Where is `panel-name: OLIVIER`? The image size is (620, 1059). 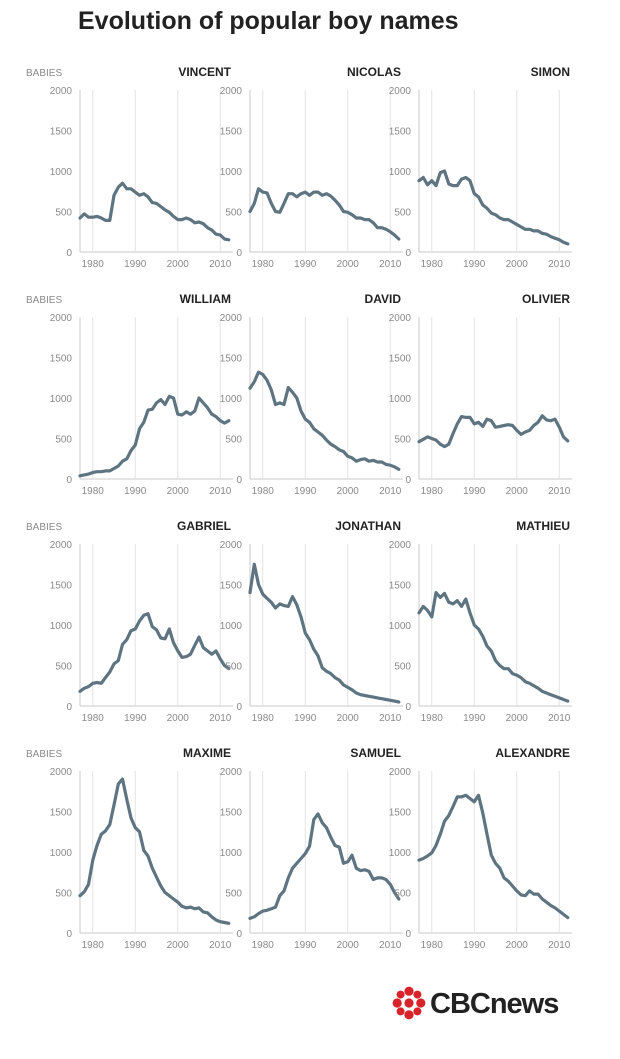 panel-name: OLIVIER is located at coordinates (546, 299).